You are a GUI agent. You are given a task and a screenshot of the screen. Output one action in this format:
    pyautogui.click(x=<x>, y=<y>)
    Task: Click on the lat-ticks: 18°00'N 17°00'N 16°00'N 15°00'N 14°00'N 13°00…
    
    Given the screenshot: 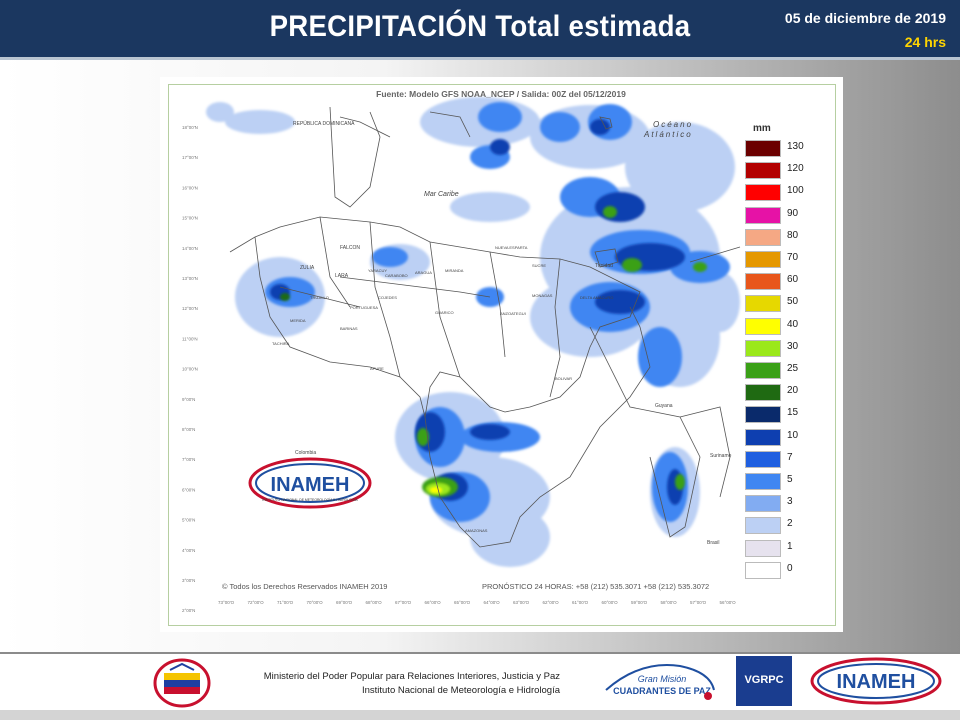 What is the action you would take?
    pyautogui.click(x=190, y=369)
    